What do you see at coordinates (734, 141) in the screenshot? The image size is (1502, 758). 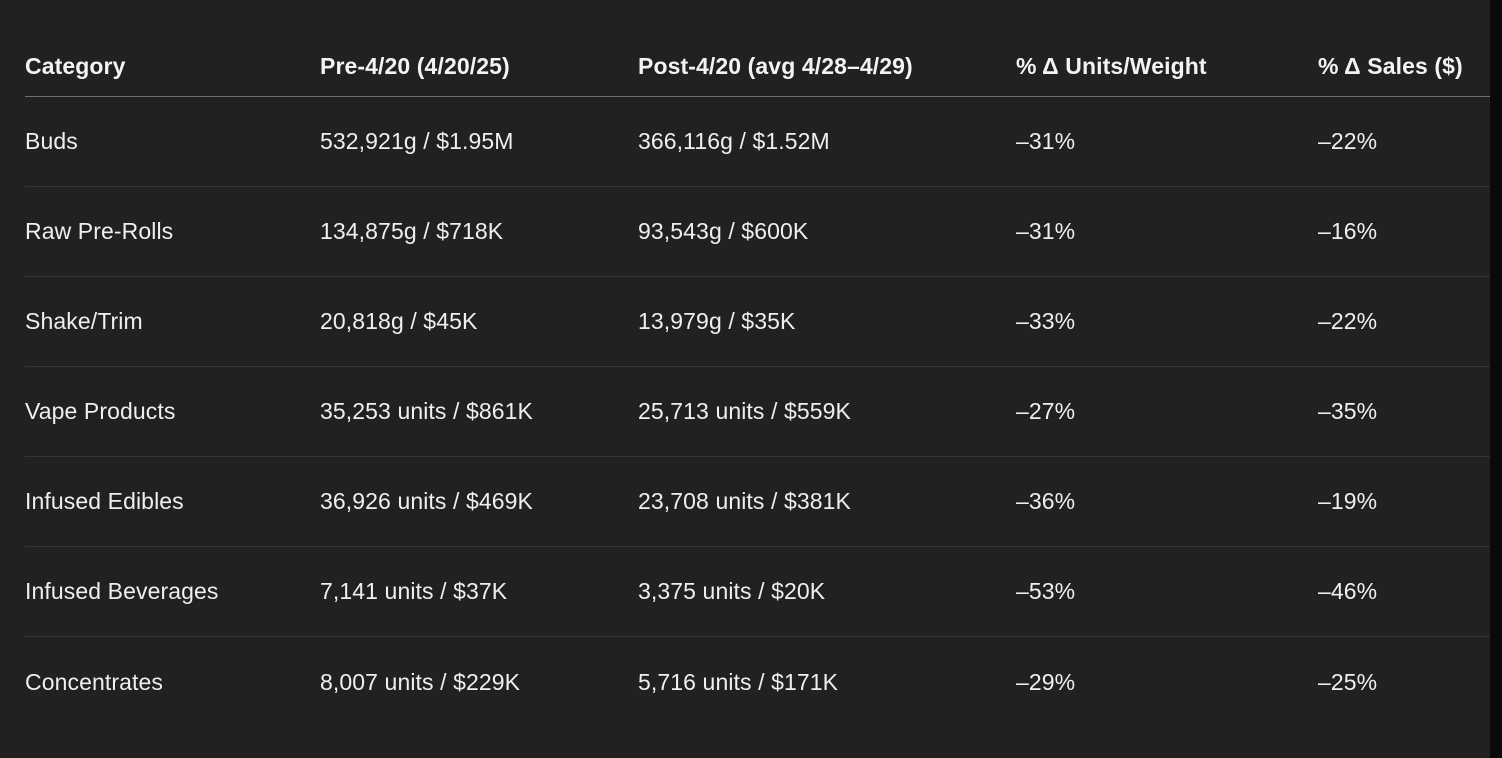 I see `cell-post-420: 366,116g / $1.52M` at bounding box center [734, 141].